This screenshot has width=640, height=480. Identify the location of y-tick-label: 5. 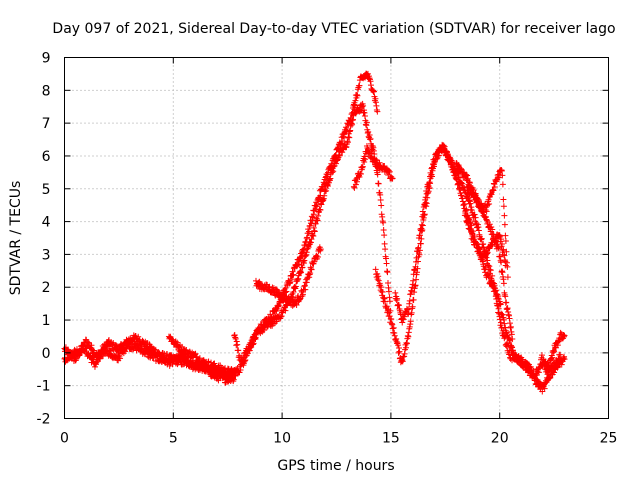
(46, 190).